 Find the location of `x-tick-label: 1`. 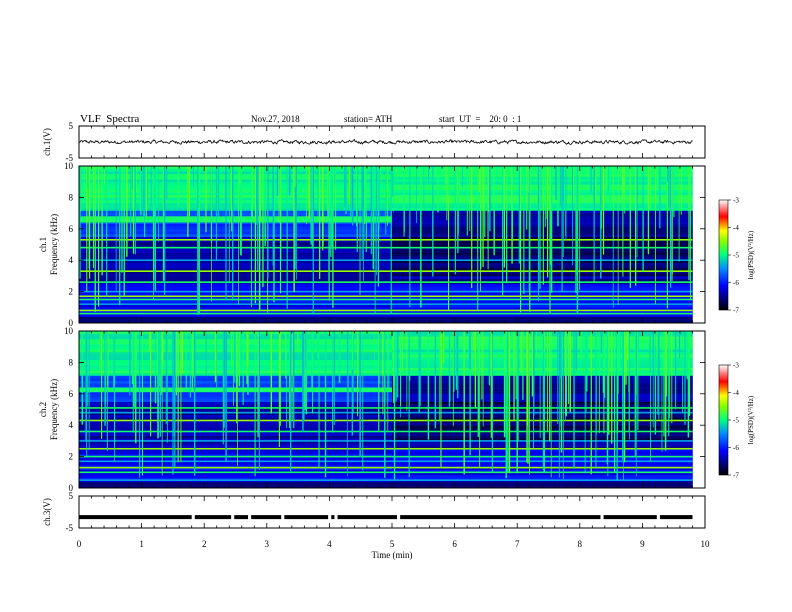

x-tick-label: 1 is located at coordinates (141, 544).